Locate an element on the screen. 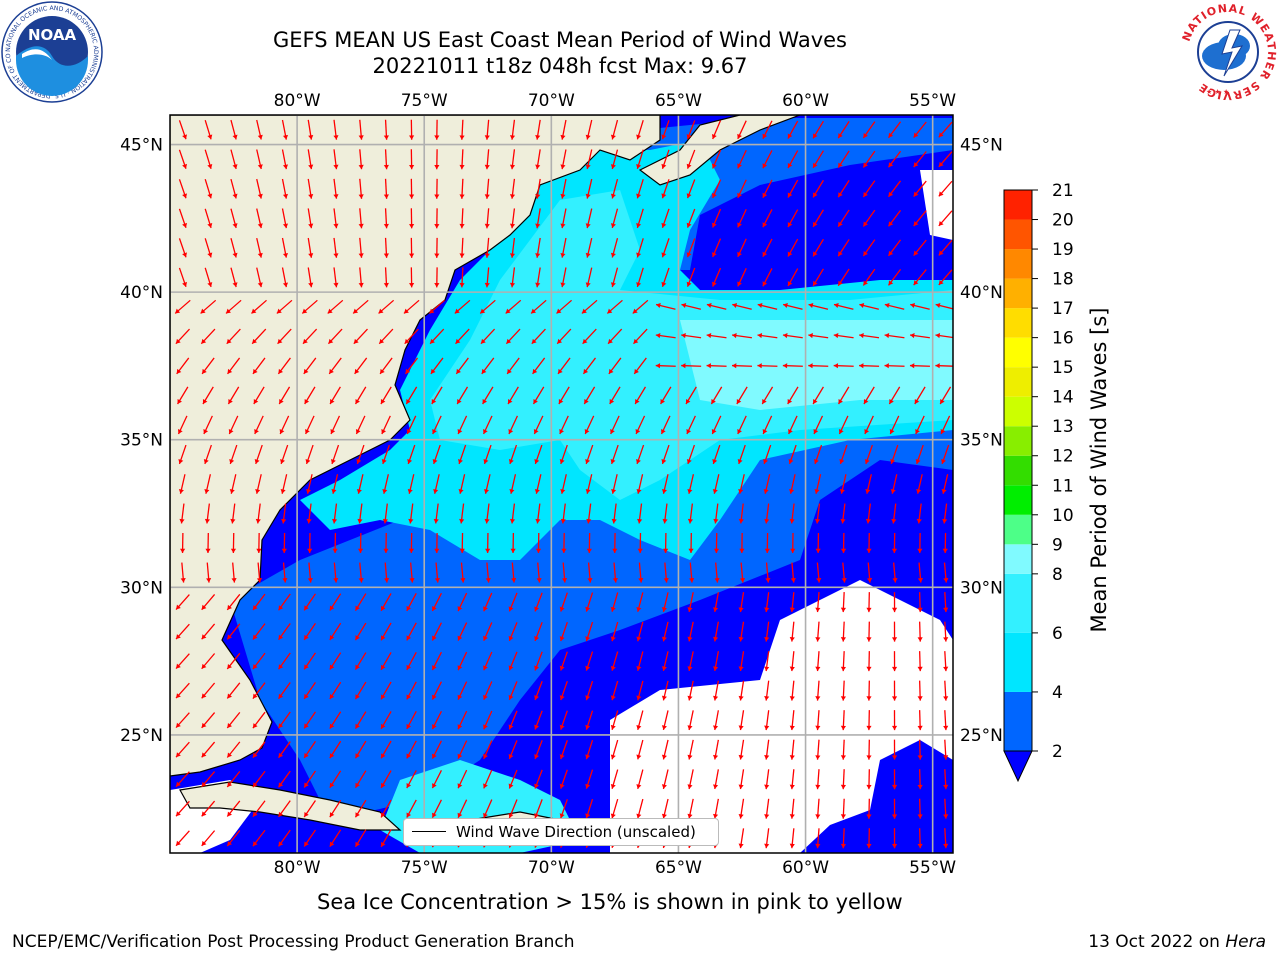  lat-tick-right-4: 45°N is located at coordinates (981, 146).